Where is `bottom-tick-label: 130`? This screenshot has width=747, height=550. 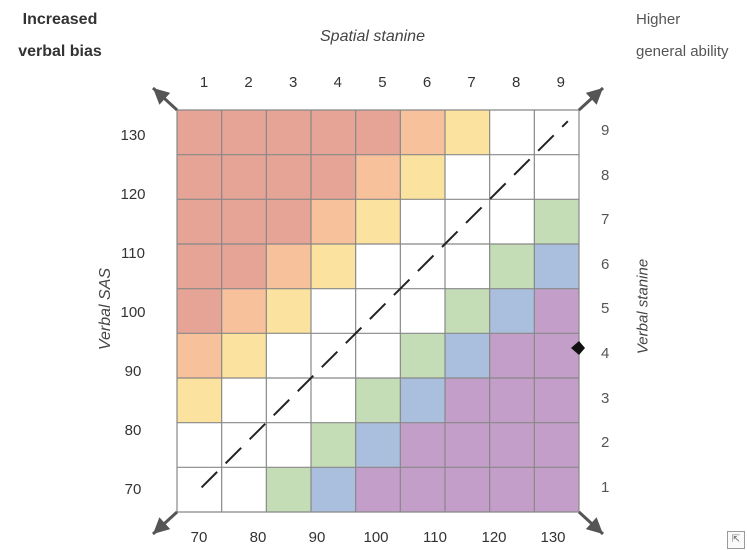
bottom-tick-label: 130 is located at coordinates (553, 537).